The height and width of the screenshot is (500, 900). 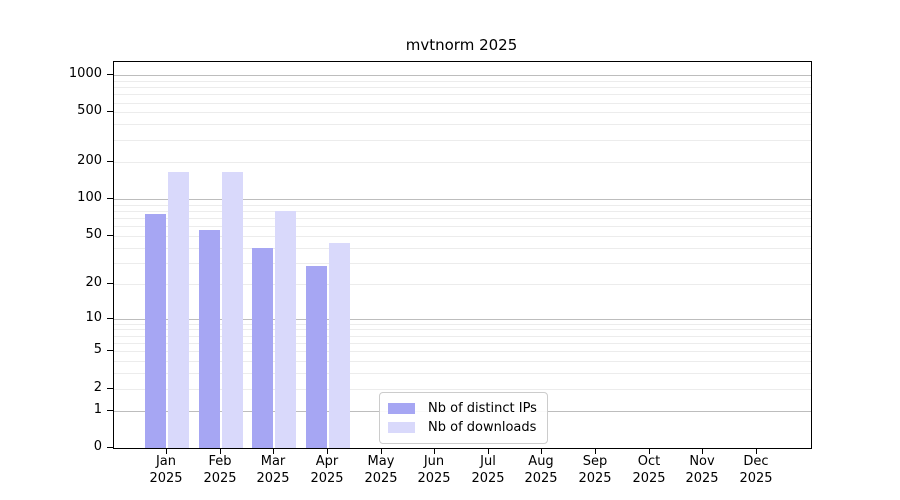 I want to click on x-tick-label-dec: Dec 2025, so click(x=756, y=470).